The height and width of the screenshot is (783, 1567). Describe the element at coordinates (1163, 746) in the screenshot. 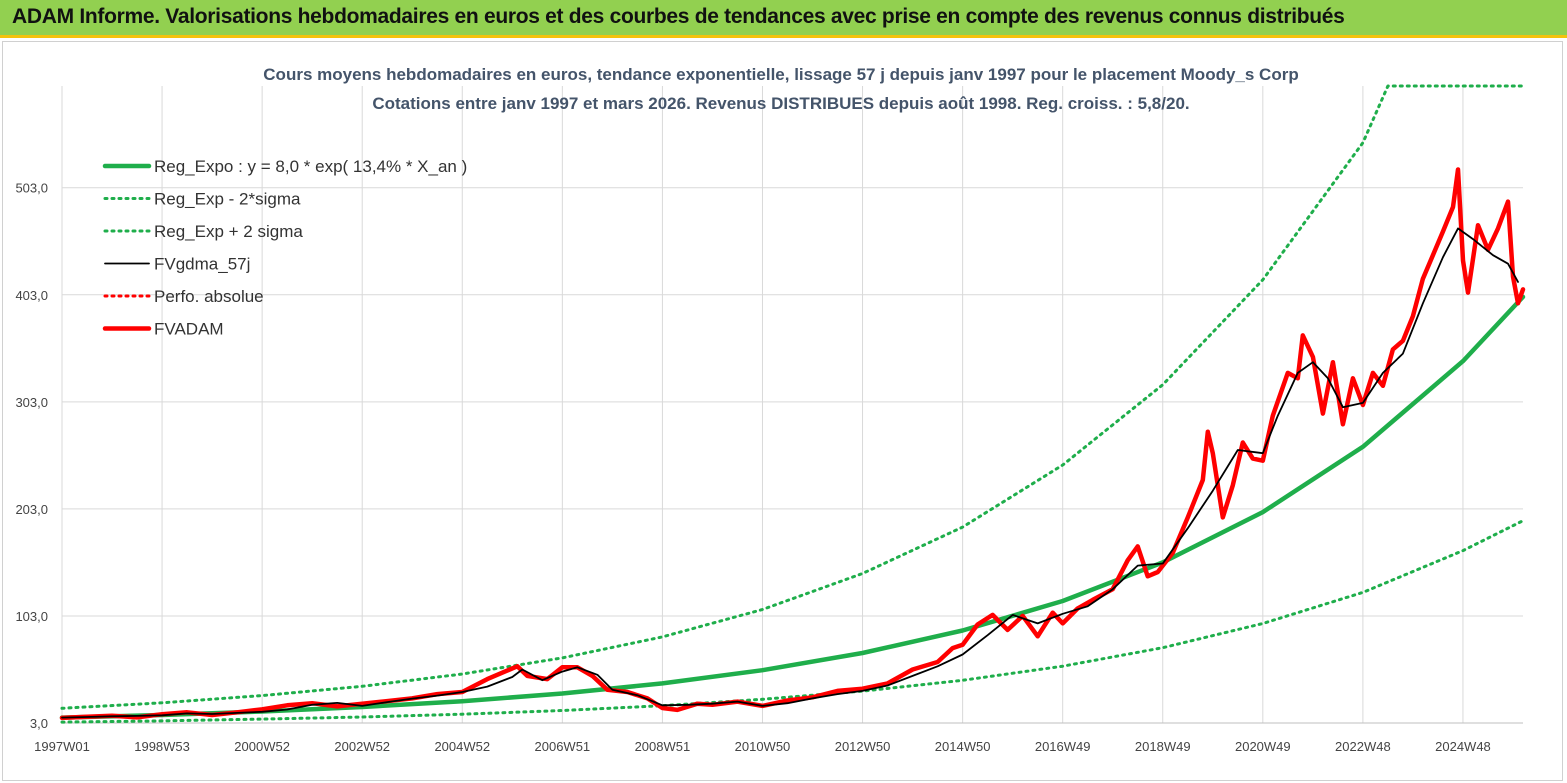

I see `x-tick-label: 2018W49` at that location.